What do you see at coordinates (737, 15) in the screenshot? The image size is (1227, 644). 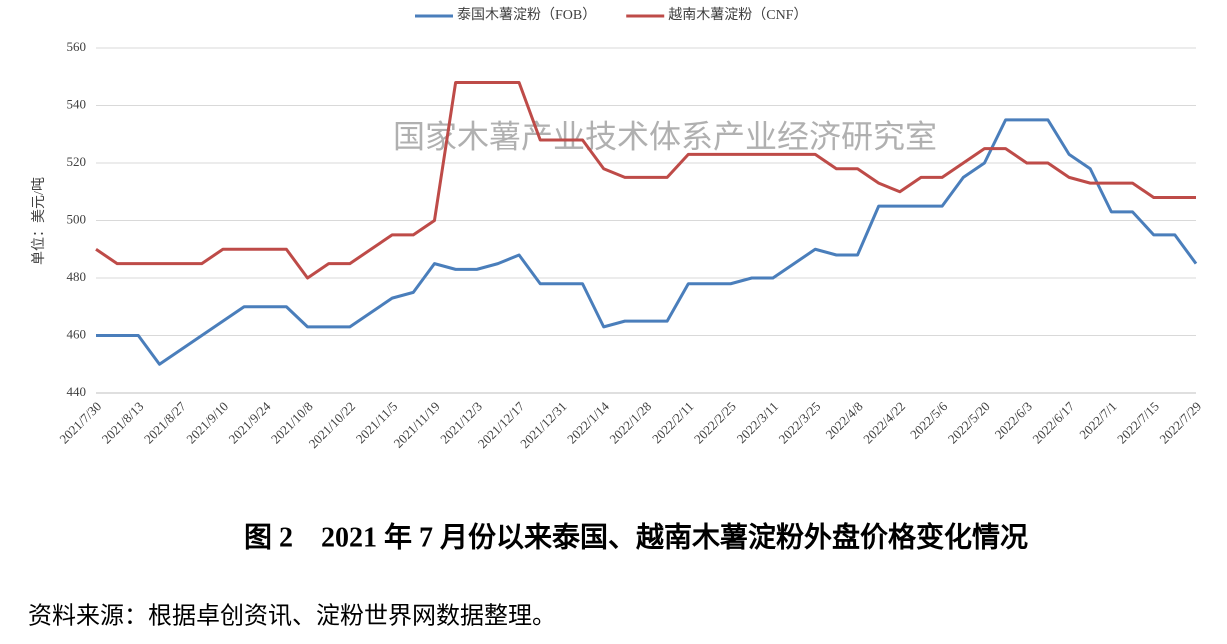 I see `legend-label: 越南木薯淀粉（CNF）` at bounding box center [737, 15].